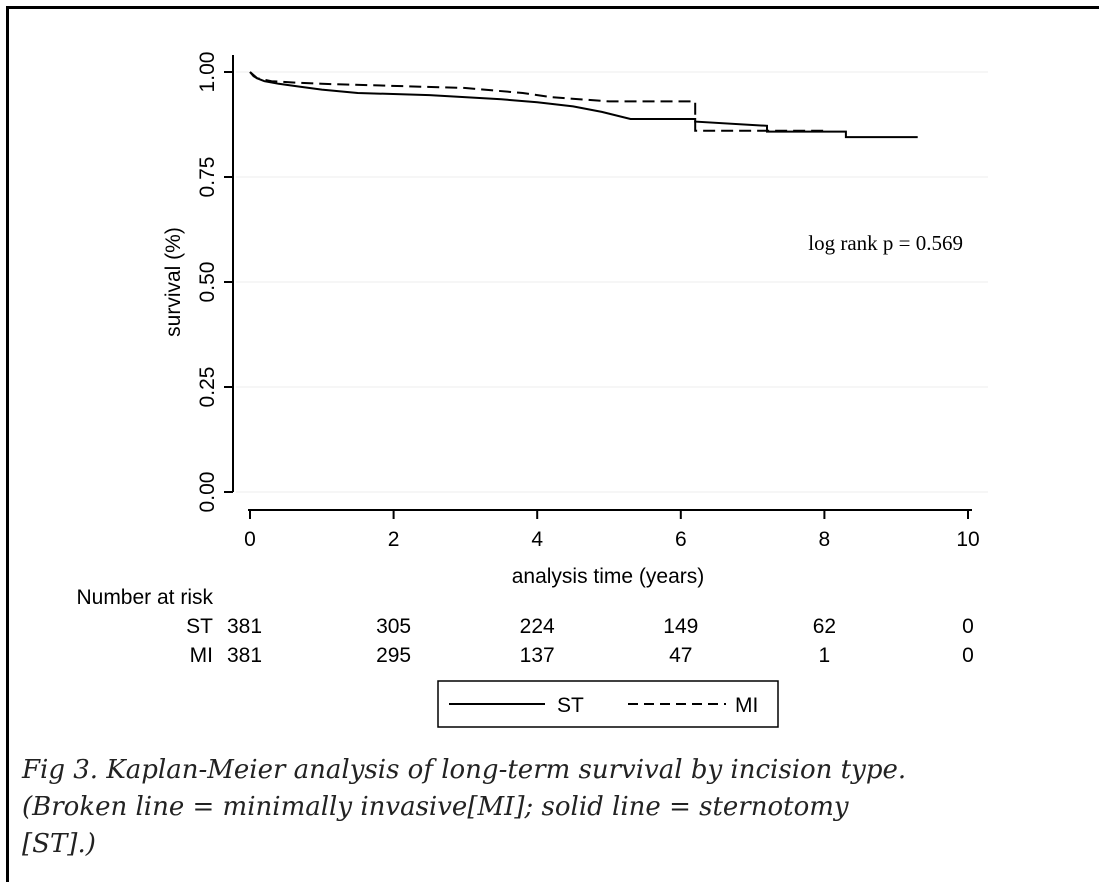 This screenshot has height=882, width=1099. What do you see at coordinates (608, 704) in the screenshot?
I see `legend: ST MI` at bounding box center [608, 704].